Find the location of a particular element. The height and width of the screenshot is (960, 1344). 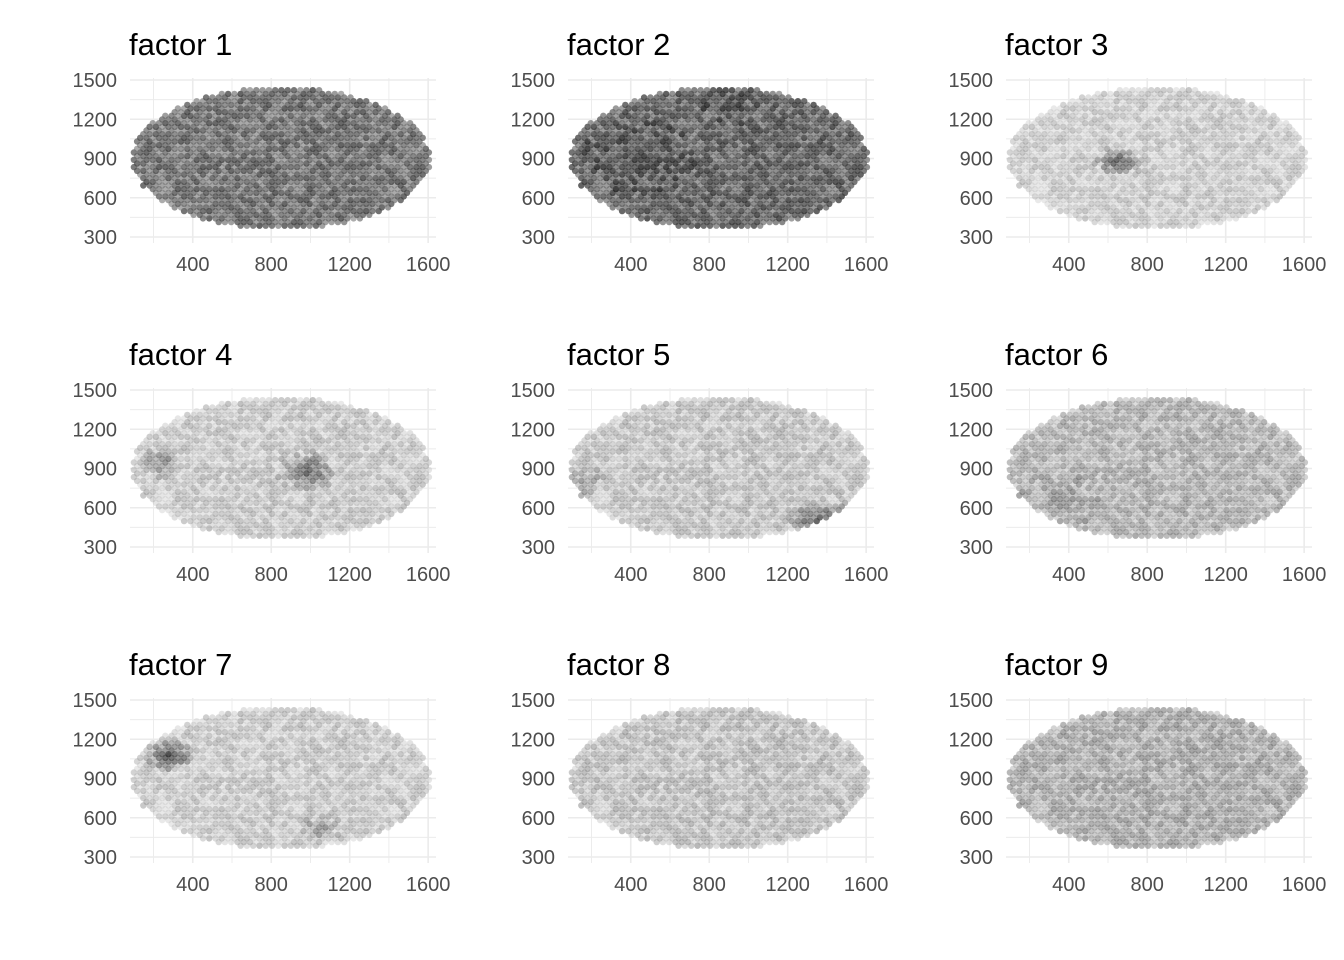

x-tick-label: 1200 is located at coordinates (349, 265).